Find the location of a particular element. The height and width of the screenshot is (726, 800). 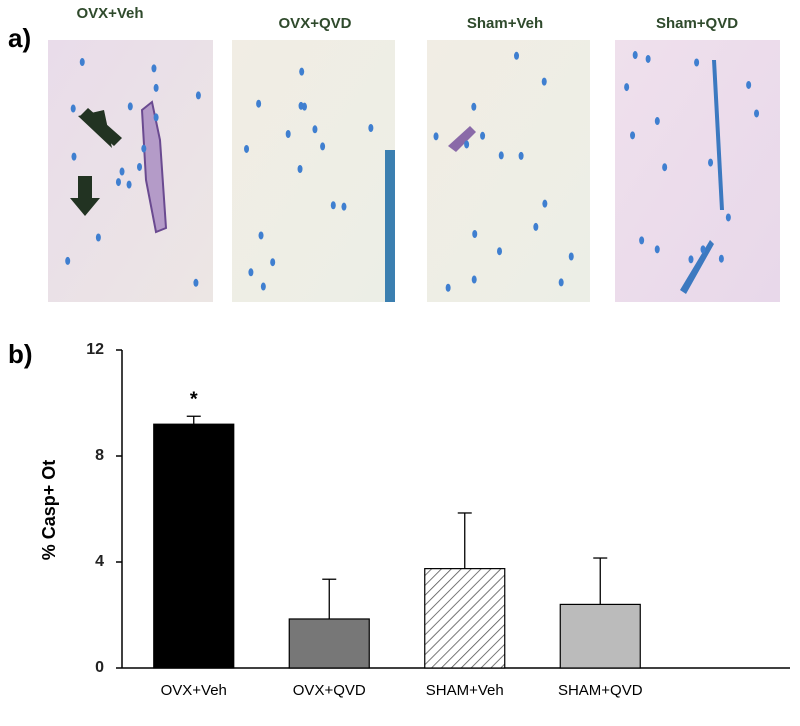

x-tick-label: OVX+QVD is located at coordinates (329, 690).